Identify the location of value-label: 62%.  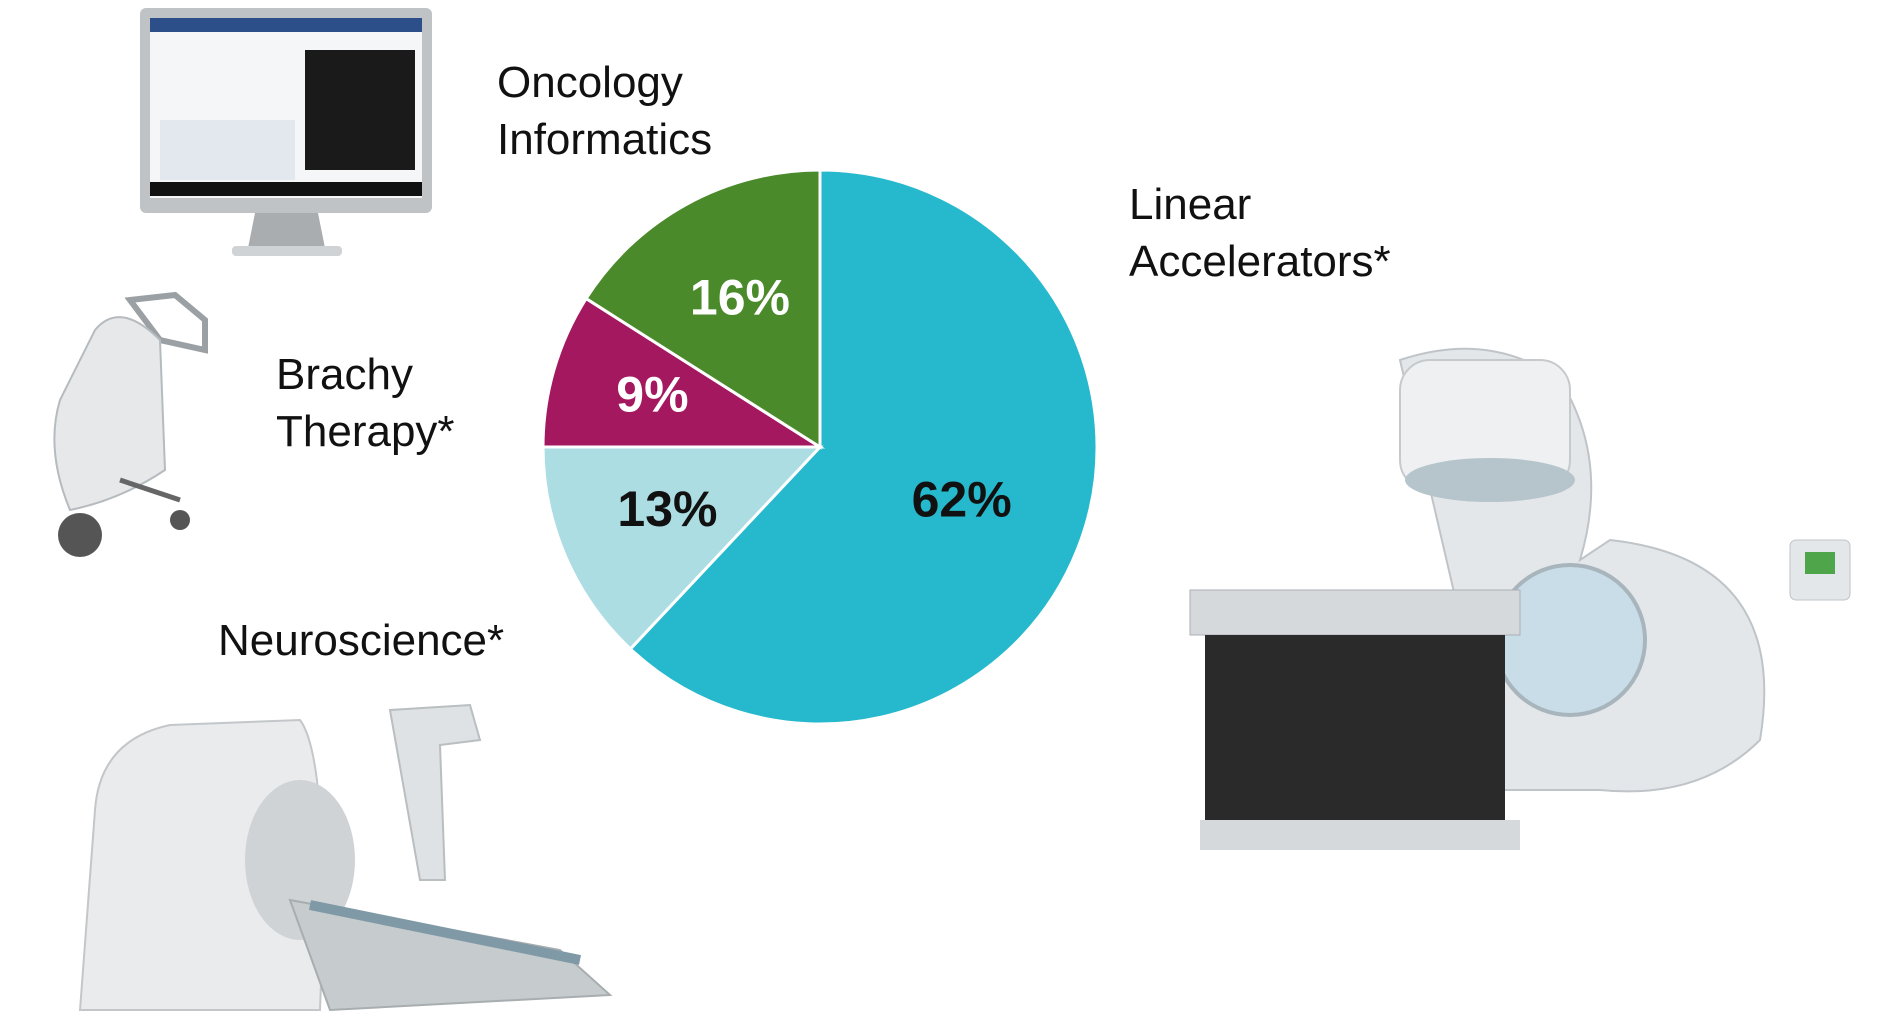
(962, 499).